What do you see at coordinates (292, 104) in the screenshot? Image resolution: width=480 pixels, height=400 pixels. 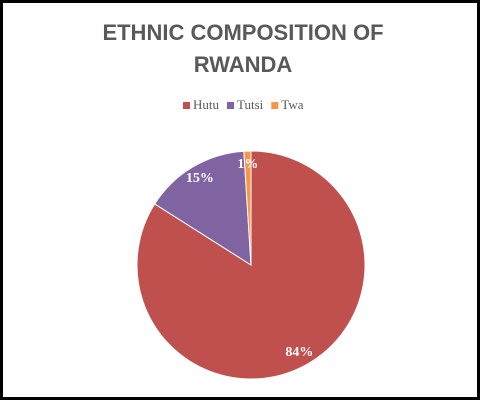 I see `legend-label: Twa` at bounding box center [292, 104].